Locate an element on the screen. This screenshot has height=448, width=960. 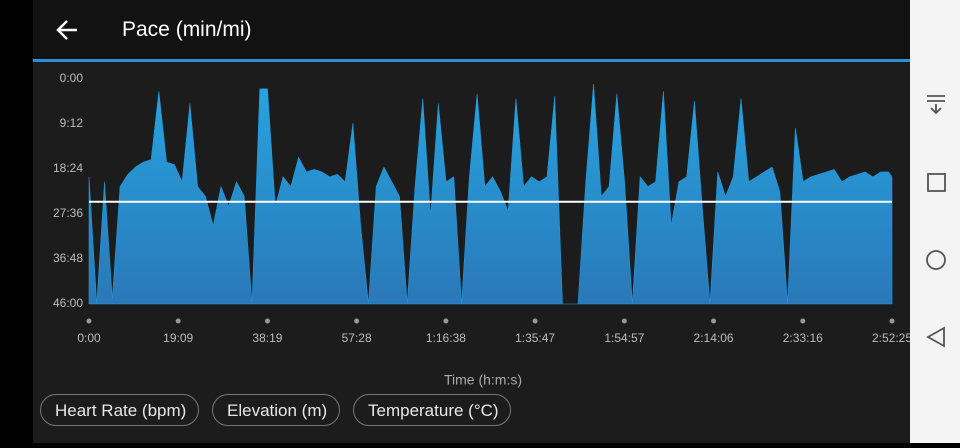
nav-recents is located at coordinates (936, 182).